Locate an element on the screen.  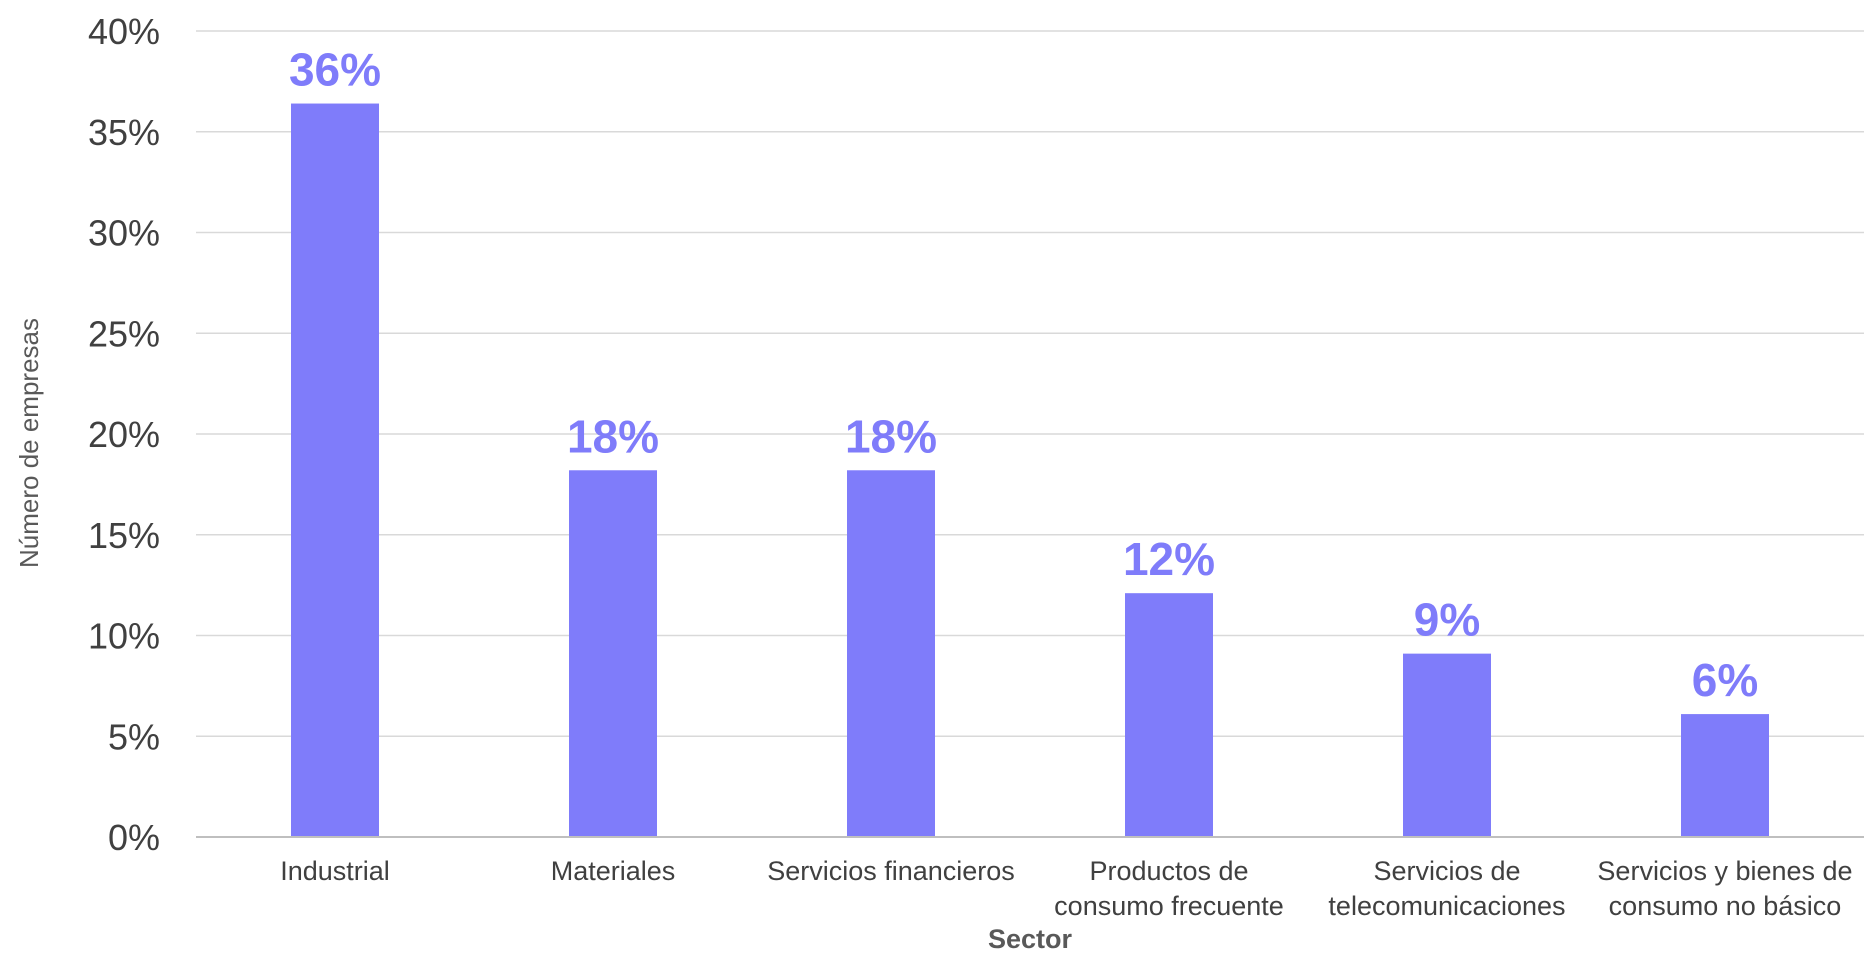
y-tick-label: 40% is located at coordinates (124, 31).